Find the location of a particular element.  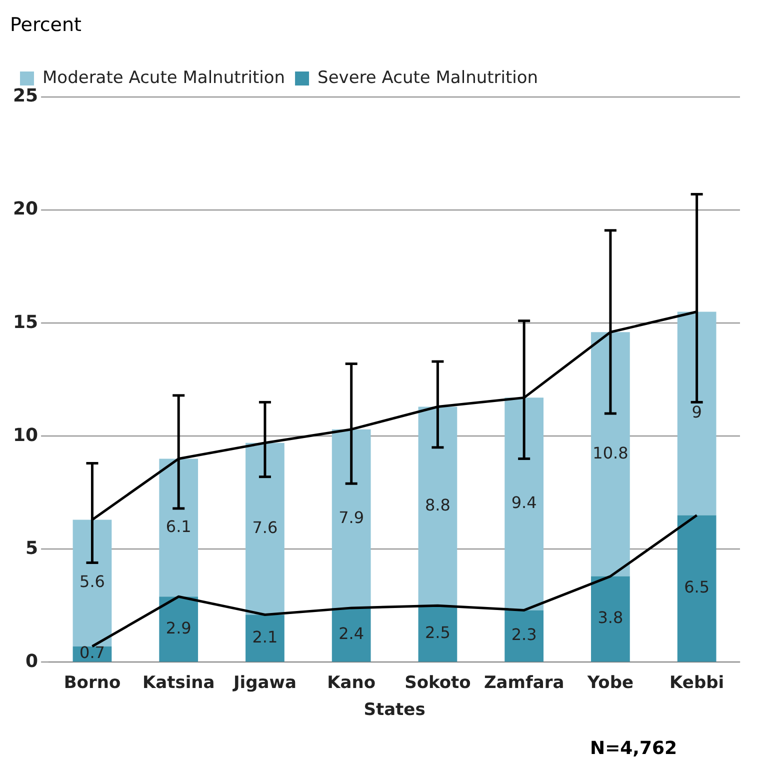

data-label: 2.5 is located at coordinates (437, 632).